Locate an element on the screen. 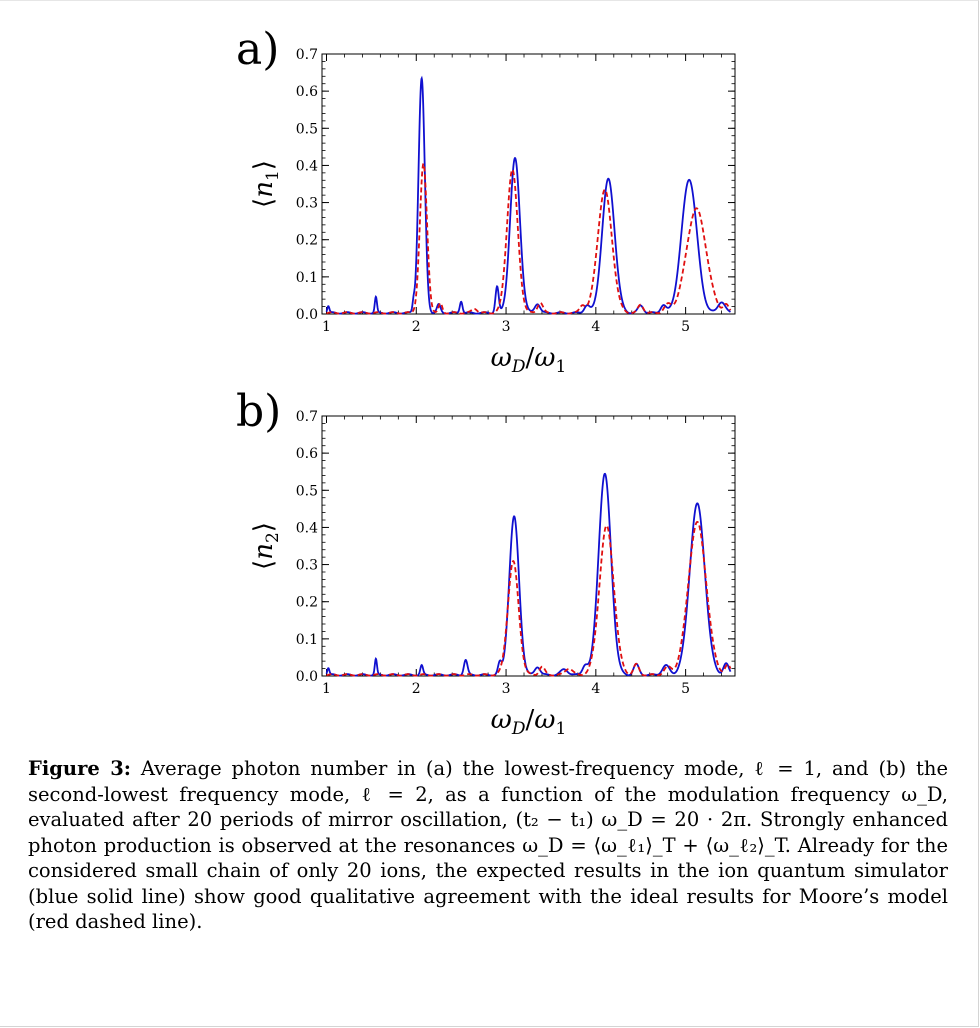 The height and width of the screenshot is (1028, 980). panel-label: b) is located at coordinates (258, 411).